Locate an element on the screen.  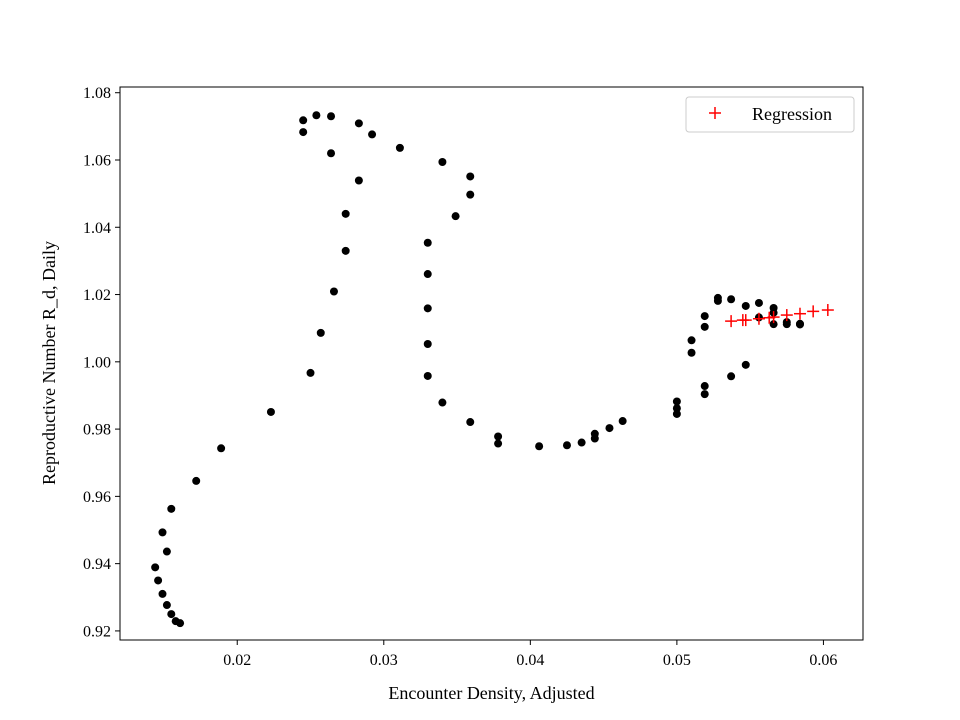
legend-box is located at coordinates (770, 114).